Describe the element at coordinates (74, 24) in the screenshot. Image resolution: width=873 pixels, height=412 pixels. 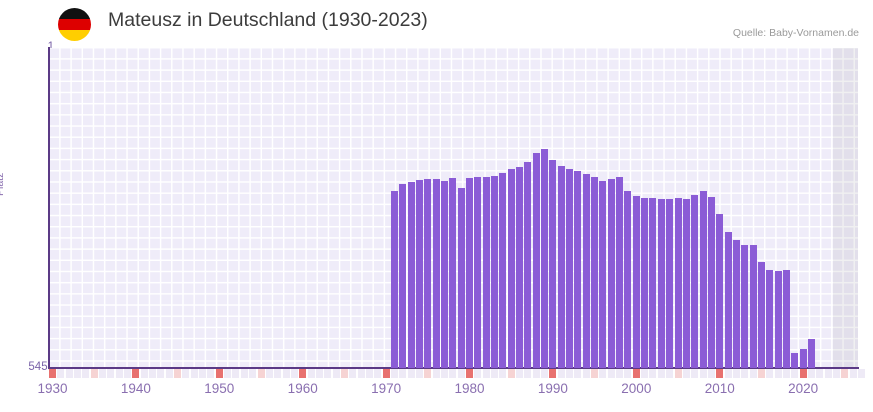
I see `german-flag-icon` at that location.